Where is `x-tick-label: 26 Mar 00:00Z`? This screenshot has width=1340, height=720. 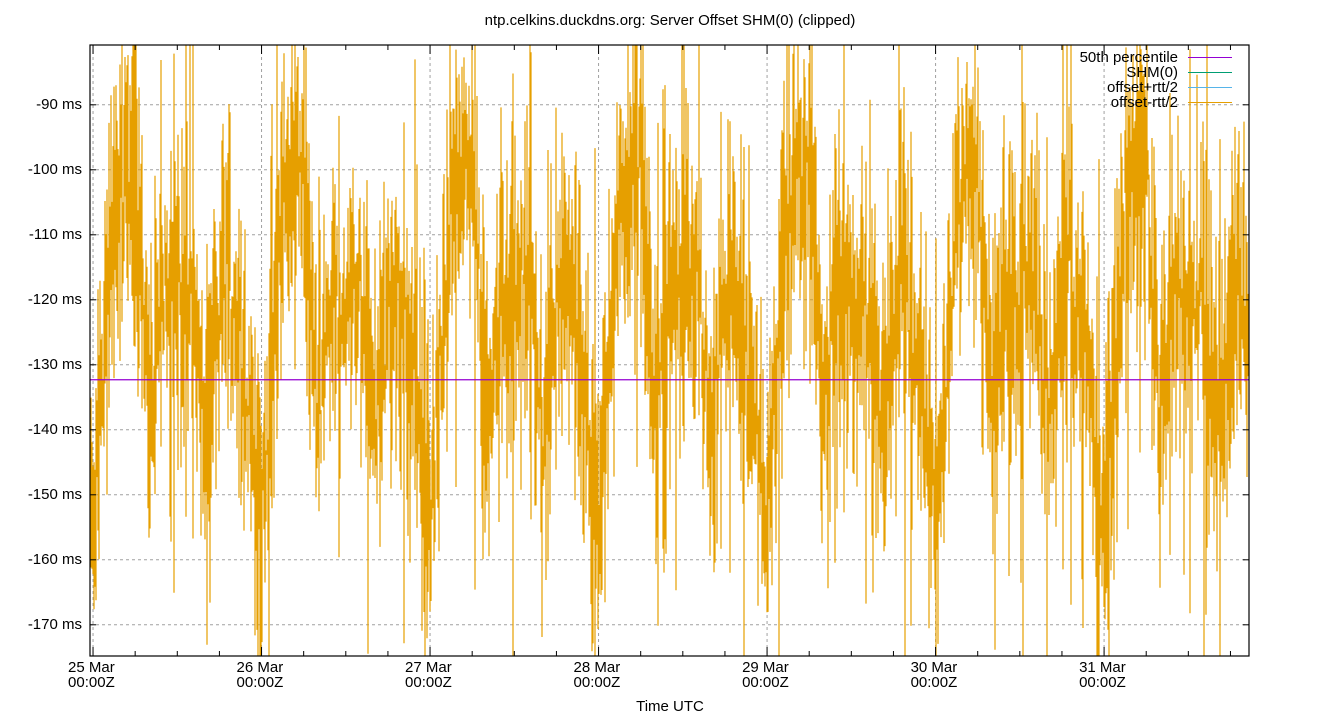
x-tick-label: 26 Mar 00:00Z is located at coordinates (260, 675).